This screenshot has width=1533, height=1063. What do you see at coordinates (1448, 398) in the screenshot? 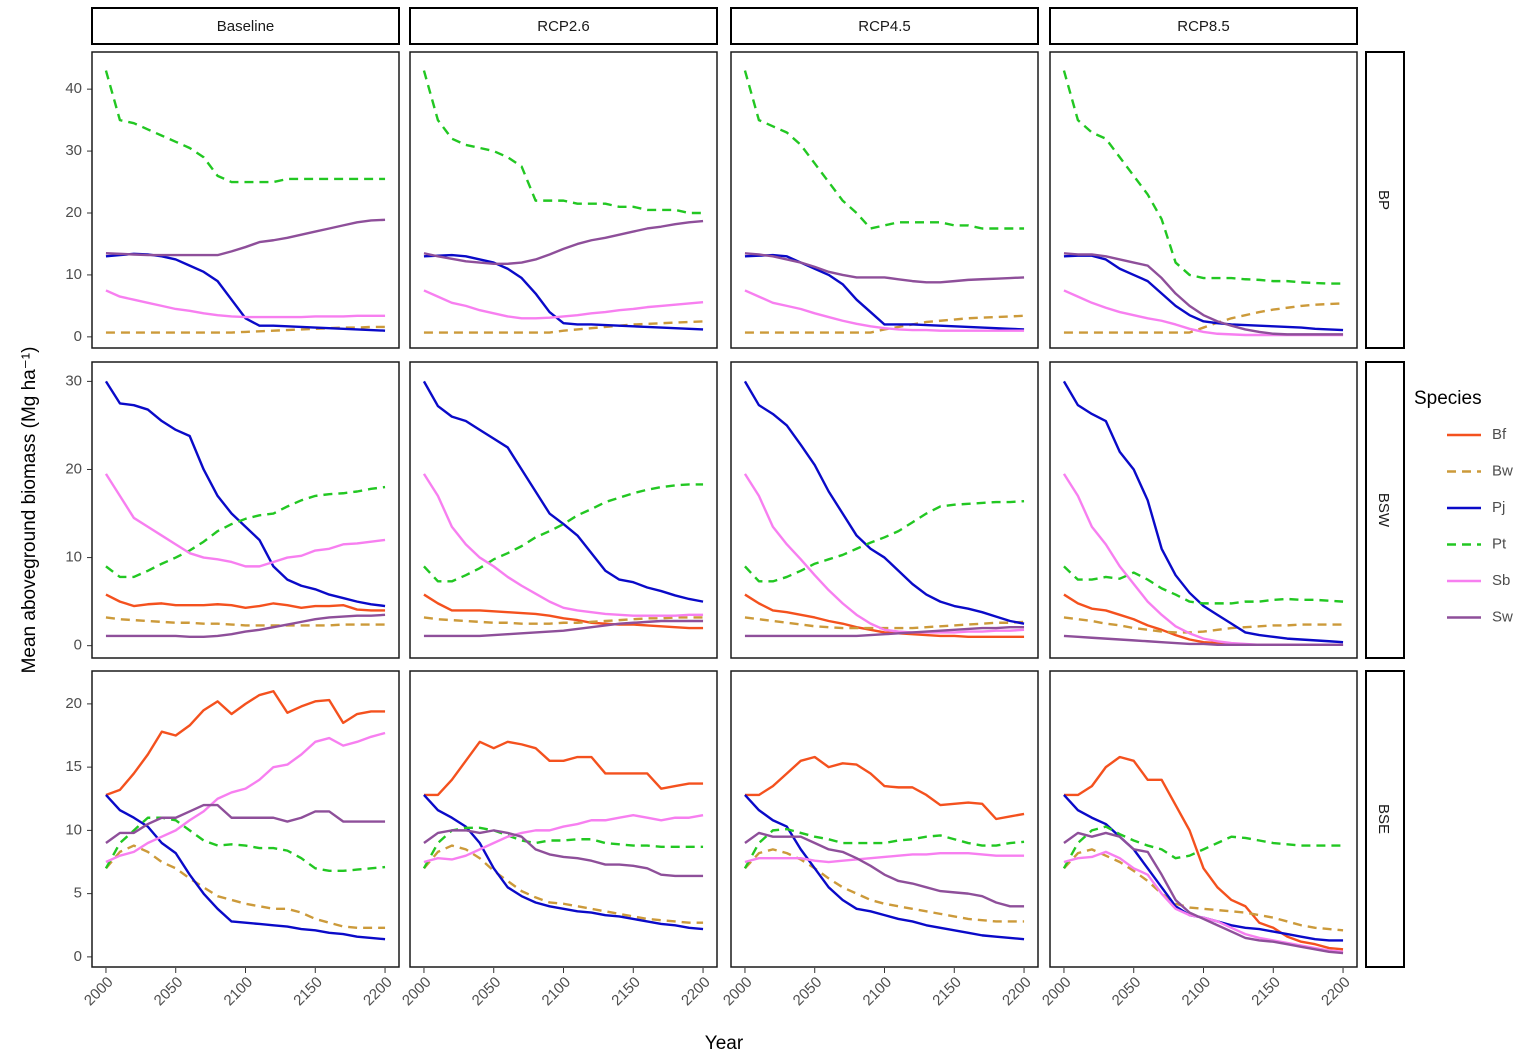
I see `legend-title: Species` at bounding box center [1448, 398].